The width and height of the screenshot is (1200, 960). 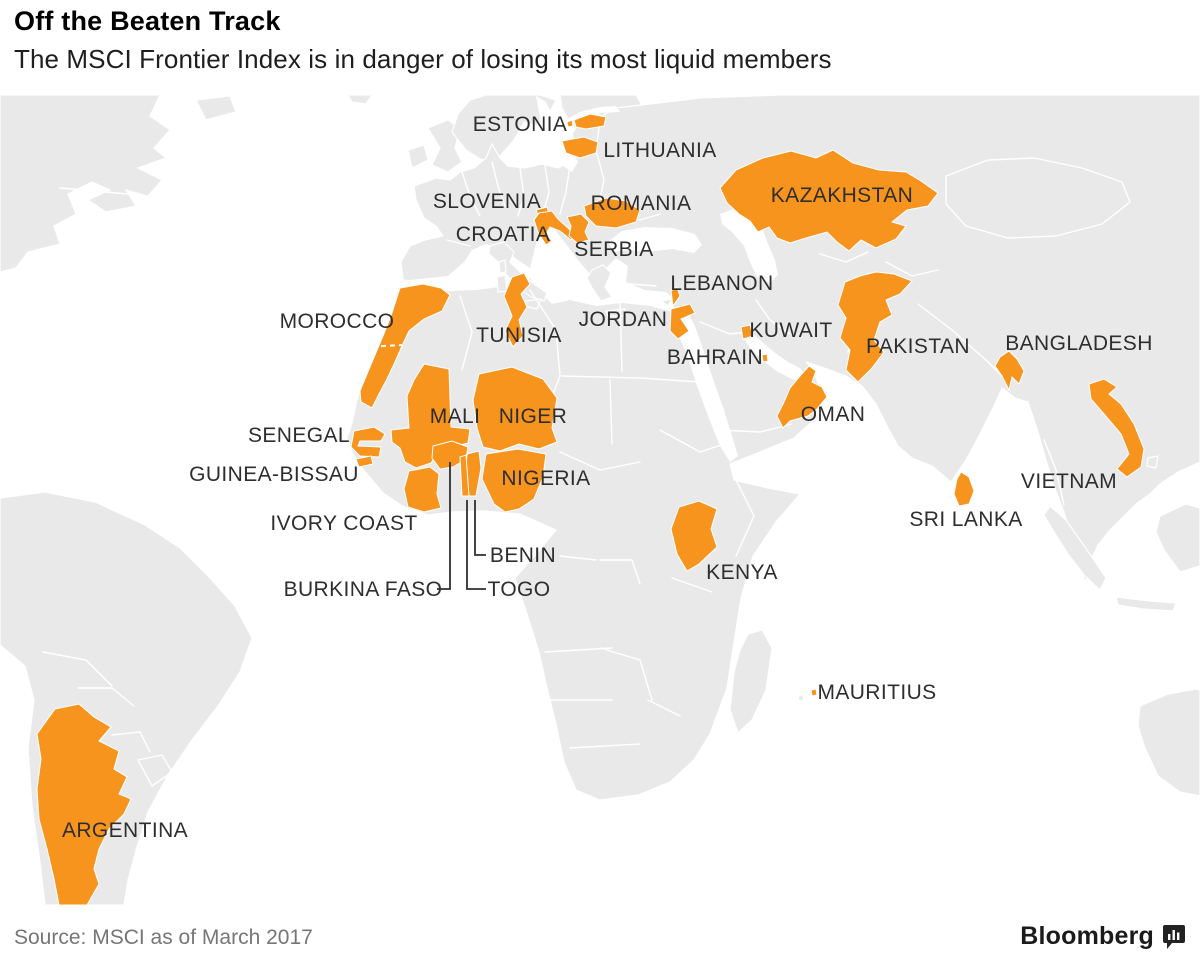 I want to click on bloomberg-logo: Bloomberg, so click(x=1103, y=936).